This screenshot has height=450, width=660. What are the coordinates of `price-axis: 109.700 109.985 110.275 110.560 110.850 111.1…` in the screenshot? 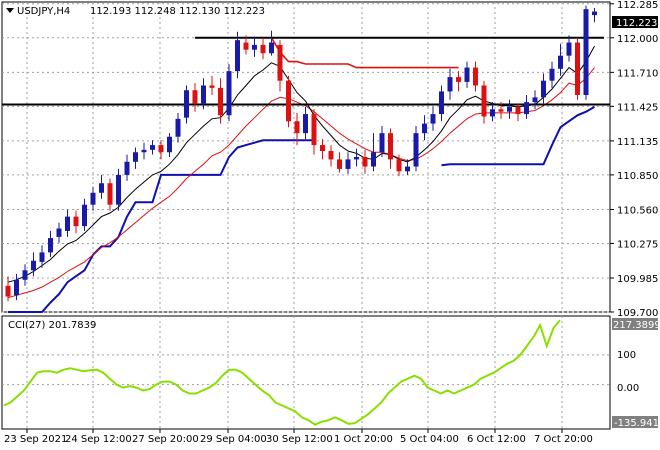 It's located at (634, 159).